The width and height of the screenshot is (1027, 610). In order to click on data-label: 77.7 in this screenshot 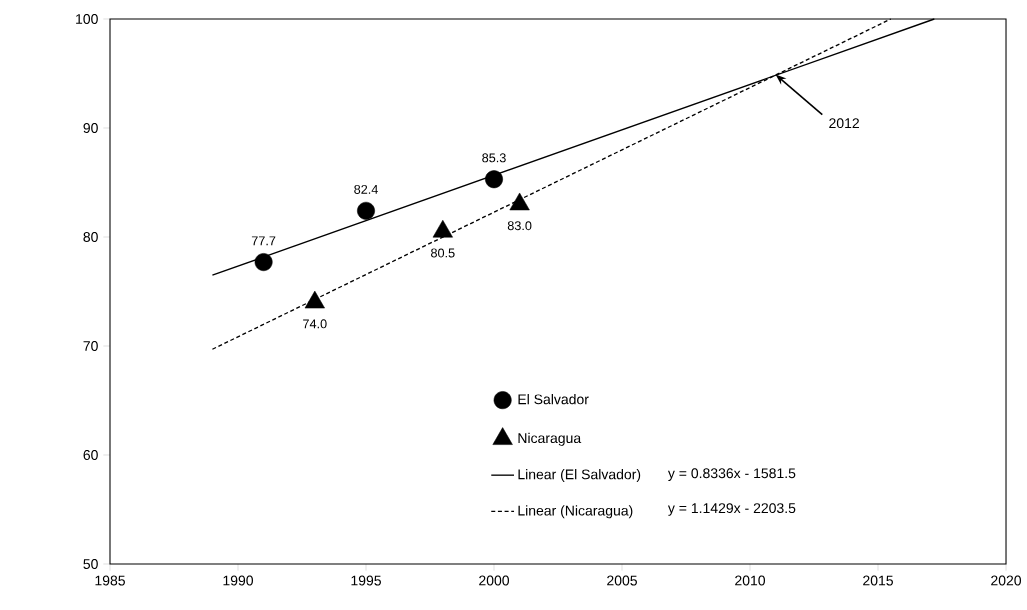, I will do `click(263, 241)`.